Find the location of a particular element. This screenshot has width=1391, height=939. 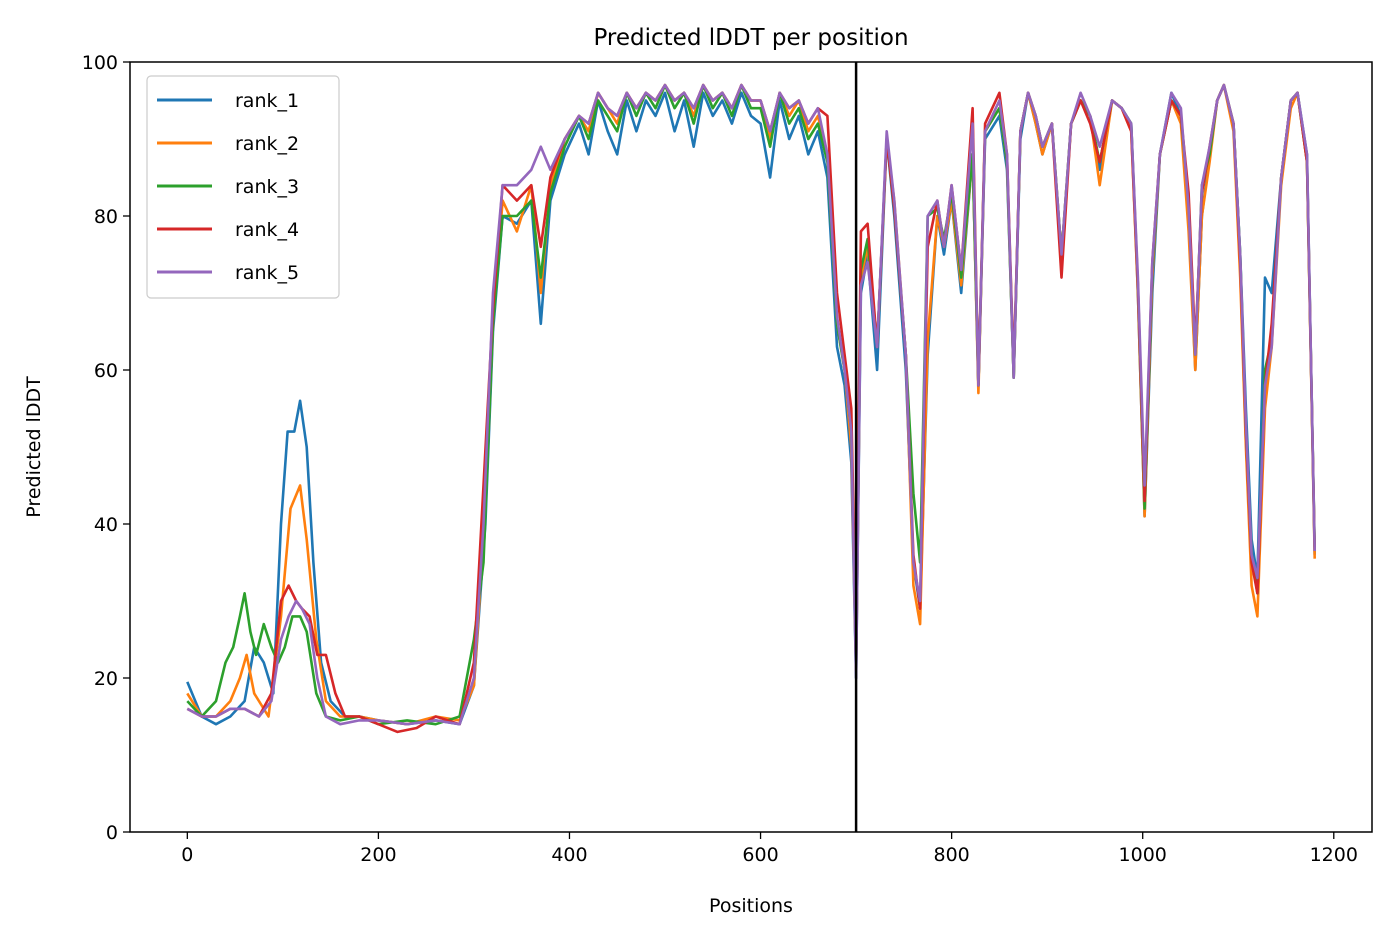

y-tick-label: 100 is located at coordinates (100, 63).